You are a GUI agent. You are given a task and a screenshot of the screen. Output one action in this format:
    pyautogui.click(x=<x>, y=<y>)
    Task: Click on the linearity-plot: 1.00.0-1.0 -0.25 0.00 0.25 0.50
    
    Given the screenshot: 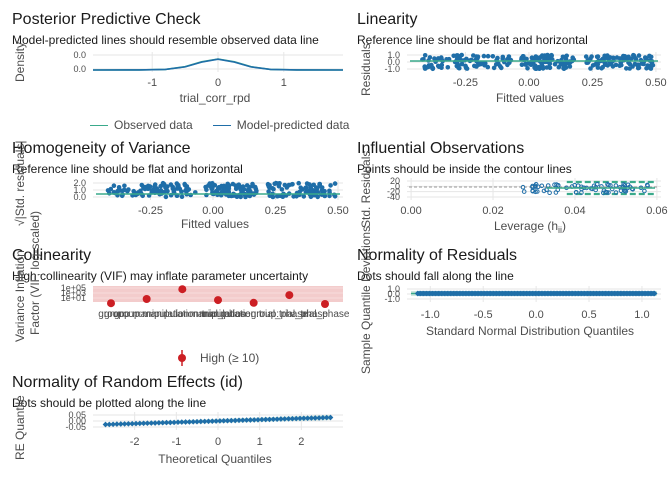 What is the action you would take?
    pyautogui.click(x=525, y=69)
    